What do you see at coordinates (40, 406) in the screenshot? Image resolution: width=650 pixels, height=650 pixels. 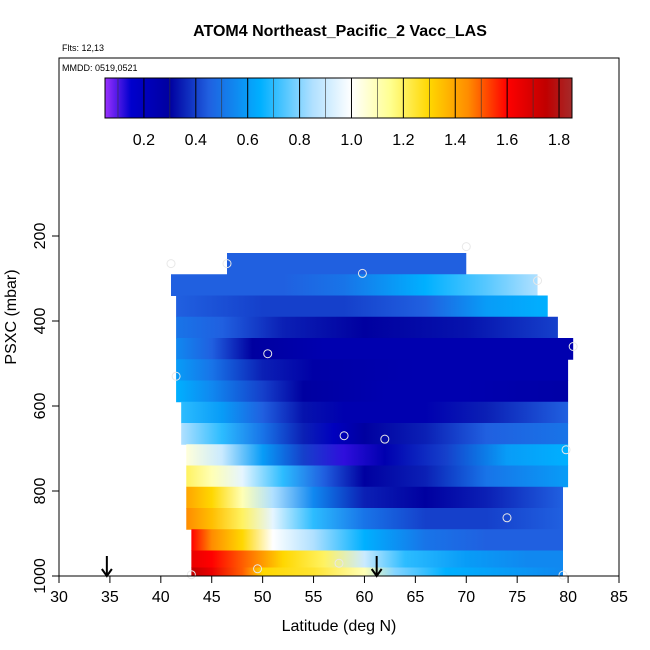 I see `y-tick-label: 600` at bounding box center [40, 406].